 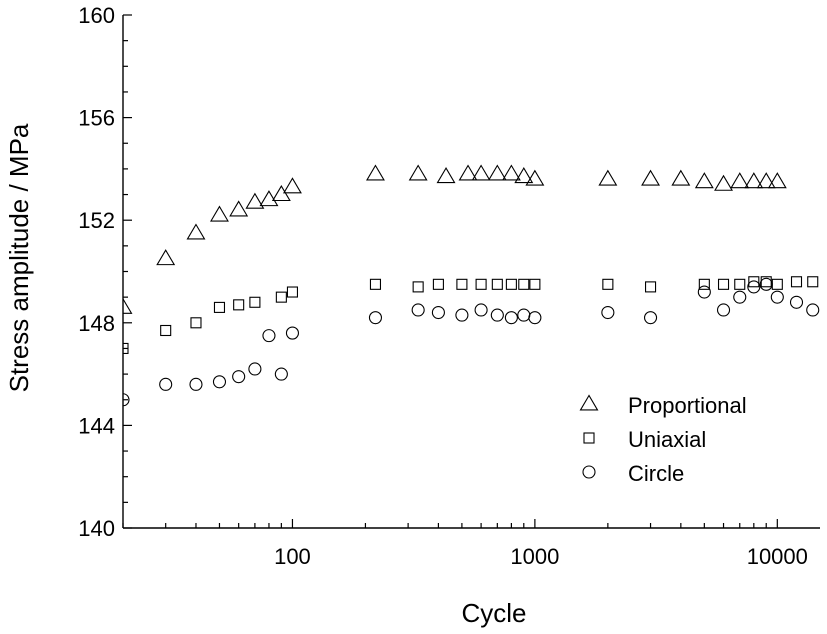 What do you see at coordinates (589, 472) in the screenshot?
I see `circle-legend-marker` at bounding box center [589, 472].